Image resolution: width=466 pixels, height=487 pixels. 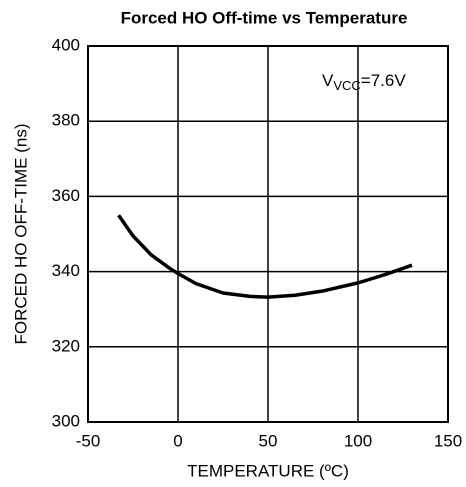 What do you see at coordinates (448, 440) in the screenshot?
I see `x-tick-label: 150` at bounding box center [448, 440].